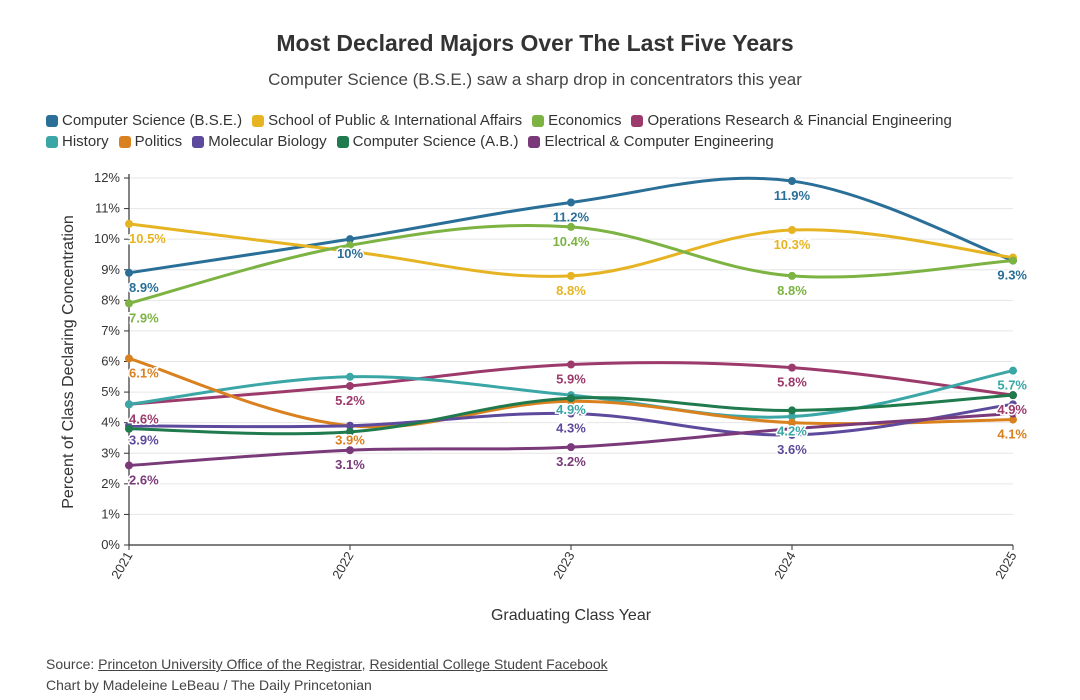 Image resolution: width=1080 pixels, height=700 pixels. Describe the element at coordinates (571, 202) in the screenshot. I see `data-point-computer-science-b-s-e-2023` at that location.